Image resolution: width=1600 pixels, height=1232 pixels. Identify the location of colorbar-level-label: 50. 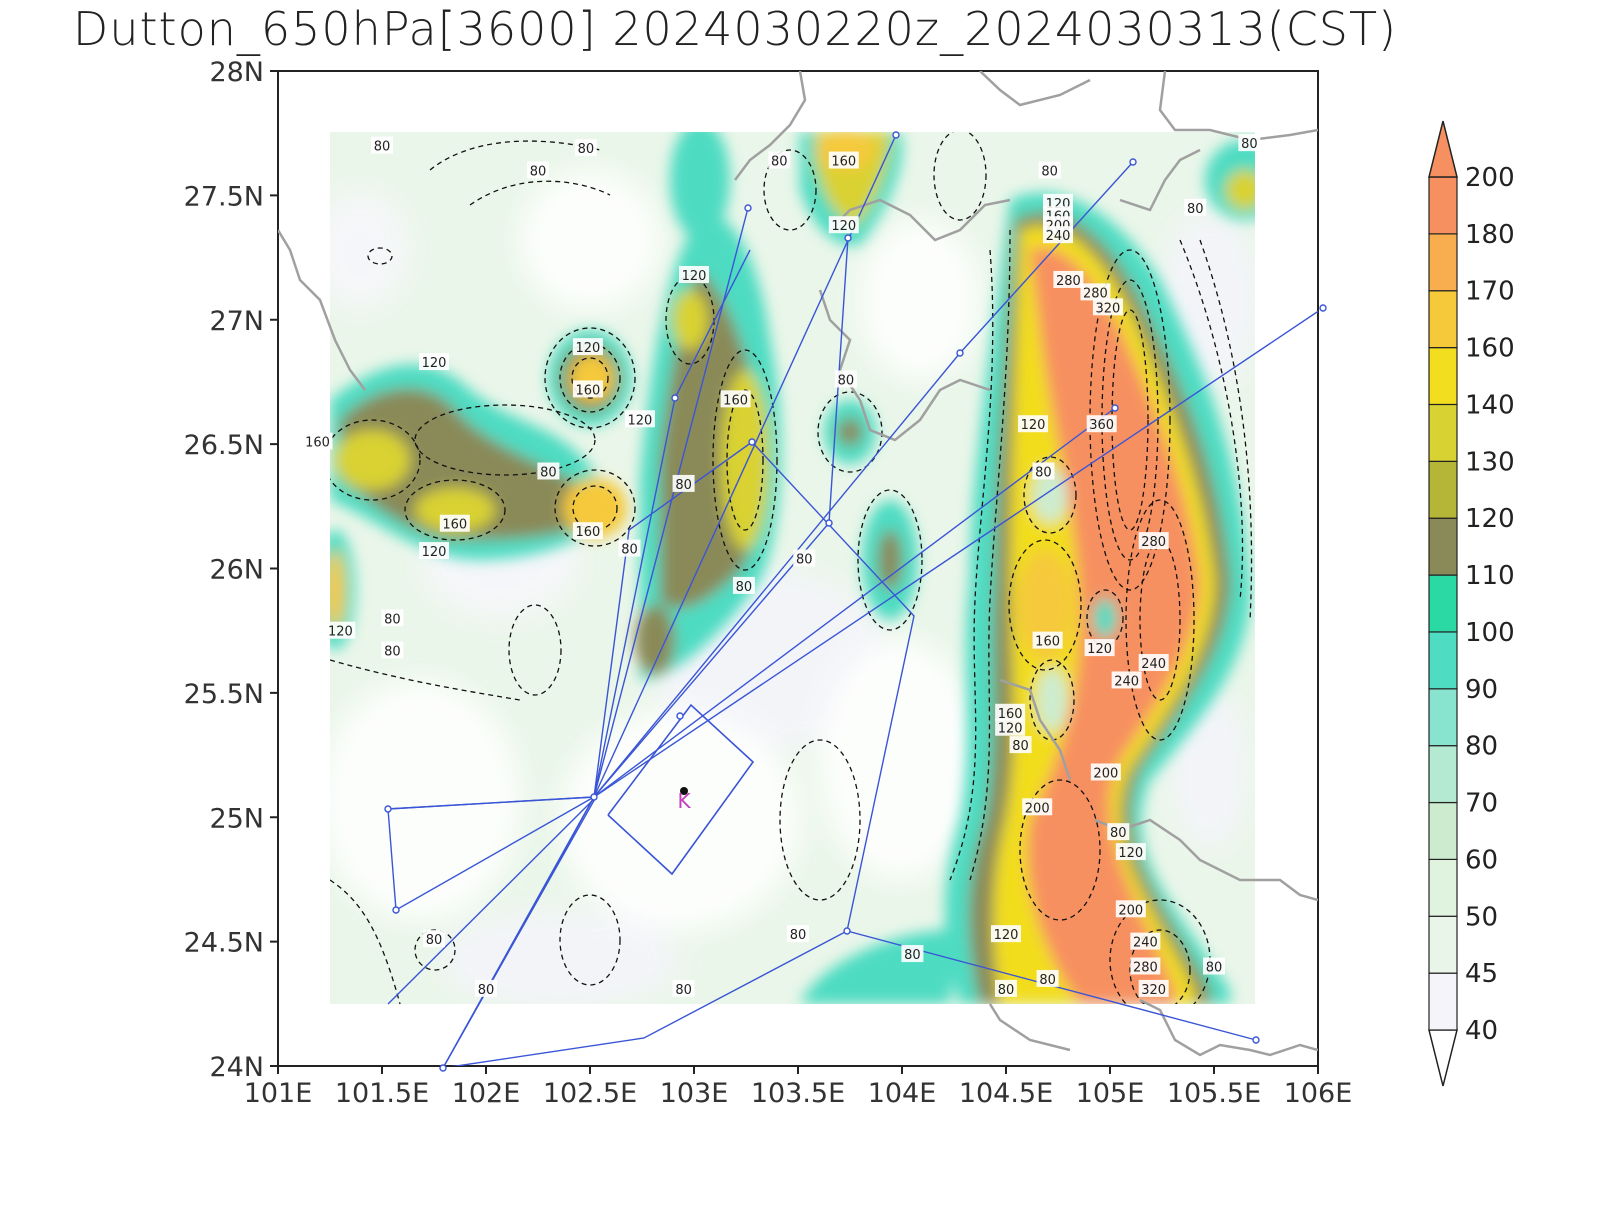
(1481, 917).